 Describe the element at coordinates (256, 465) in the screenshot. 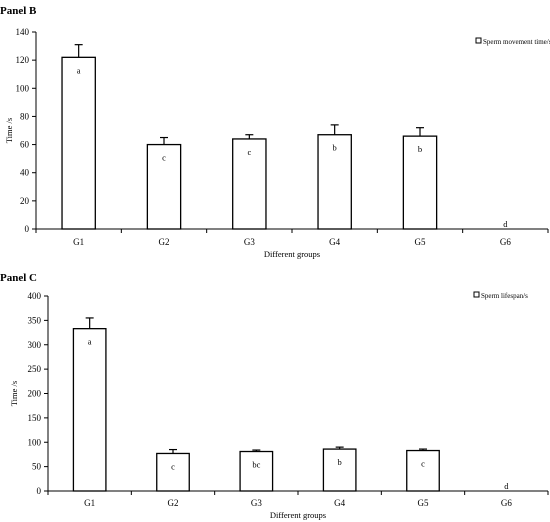

I see `significance-letter: bc` at that location.